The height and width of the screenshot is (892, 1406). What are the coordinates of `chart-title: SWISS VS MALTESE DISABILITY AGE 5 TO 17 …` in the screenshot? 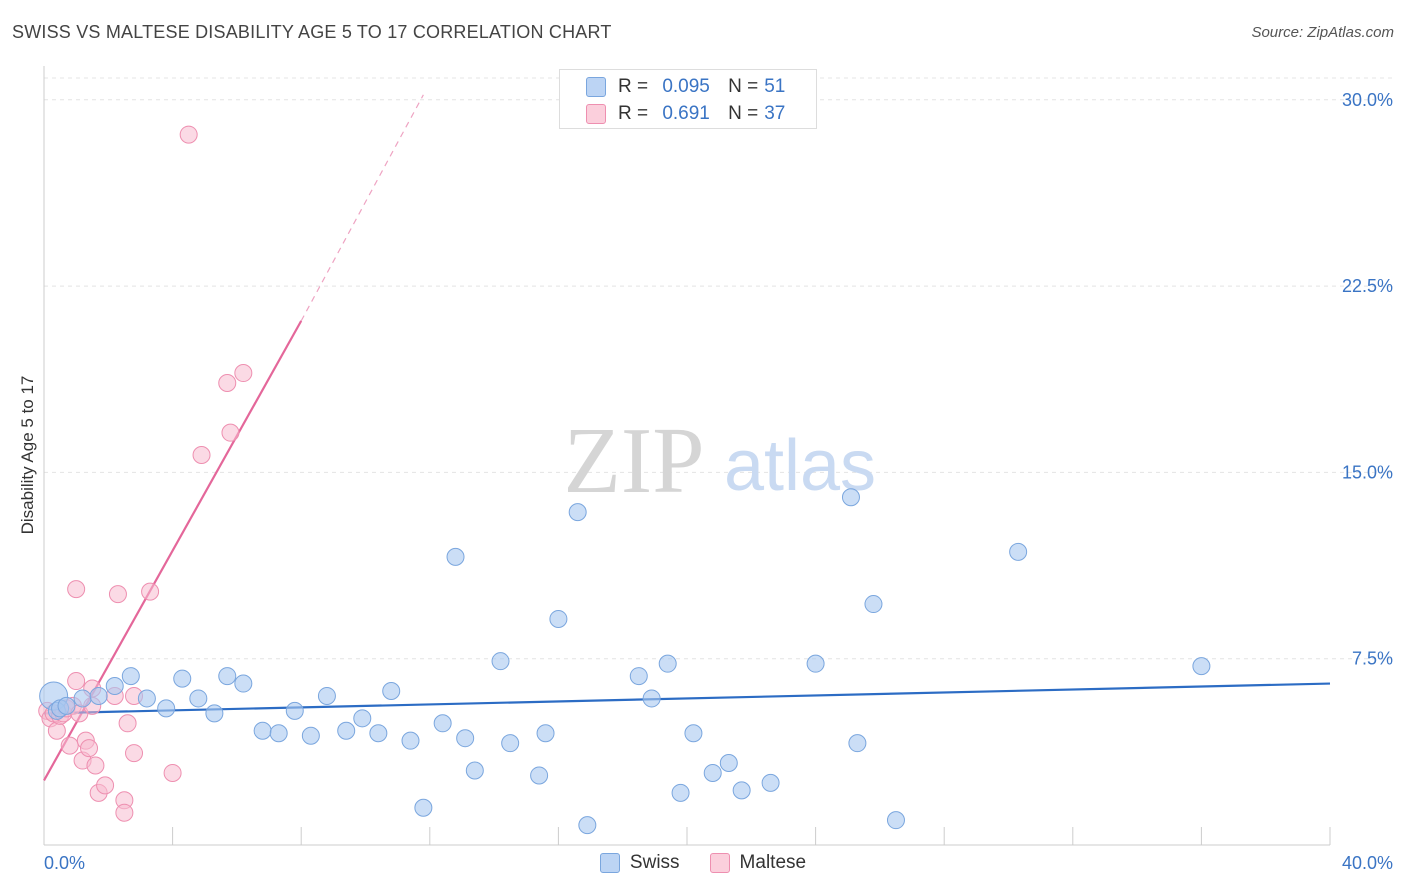 It's located at (312, 32).